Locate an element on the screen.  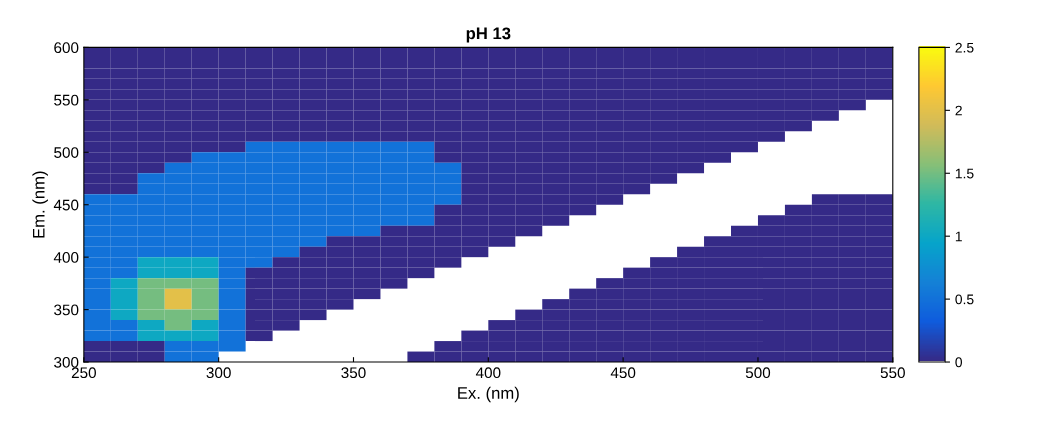
y-tick-label: 500 is located at coordinates (66, 152).